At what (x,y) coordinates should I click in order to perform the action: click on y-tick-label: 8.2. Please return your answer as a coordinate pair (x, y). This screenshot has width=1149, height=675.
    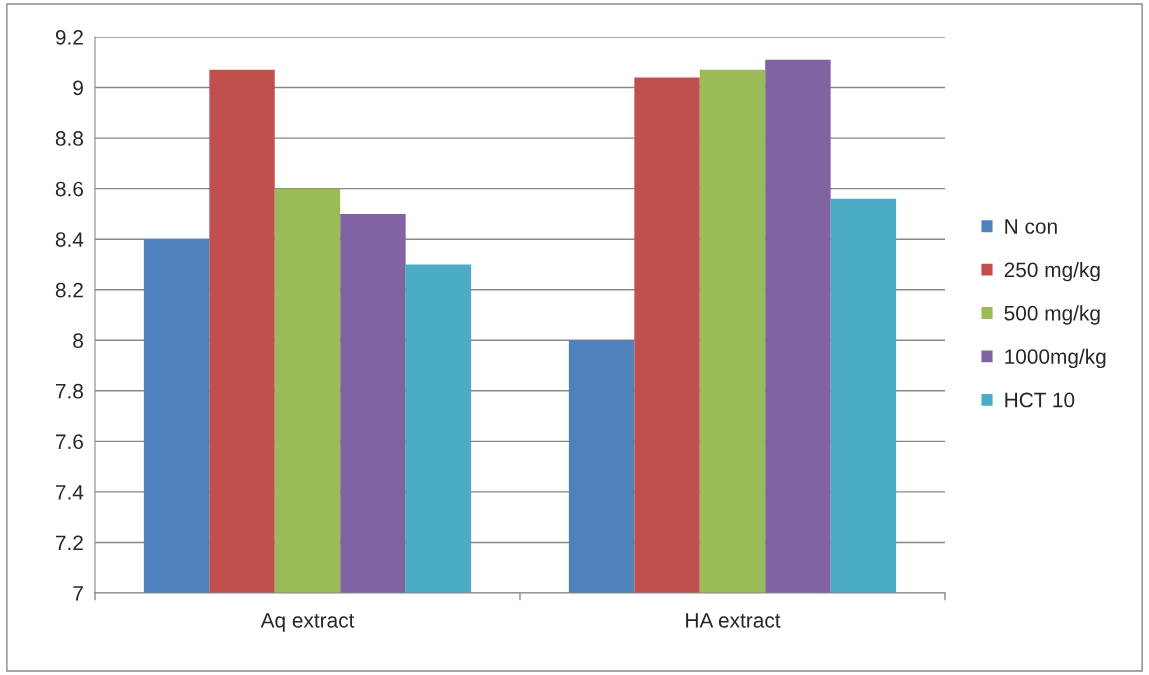
    Looking at the image, I should click on (69, 290).